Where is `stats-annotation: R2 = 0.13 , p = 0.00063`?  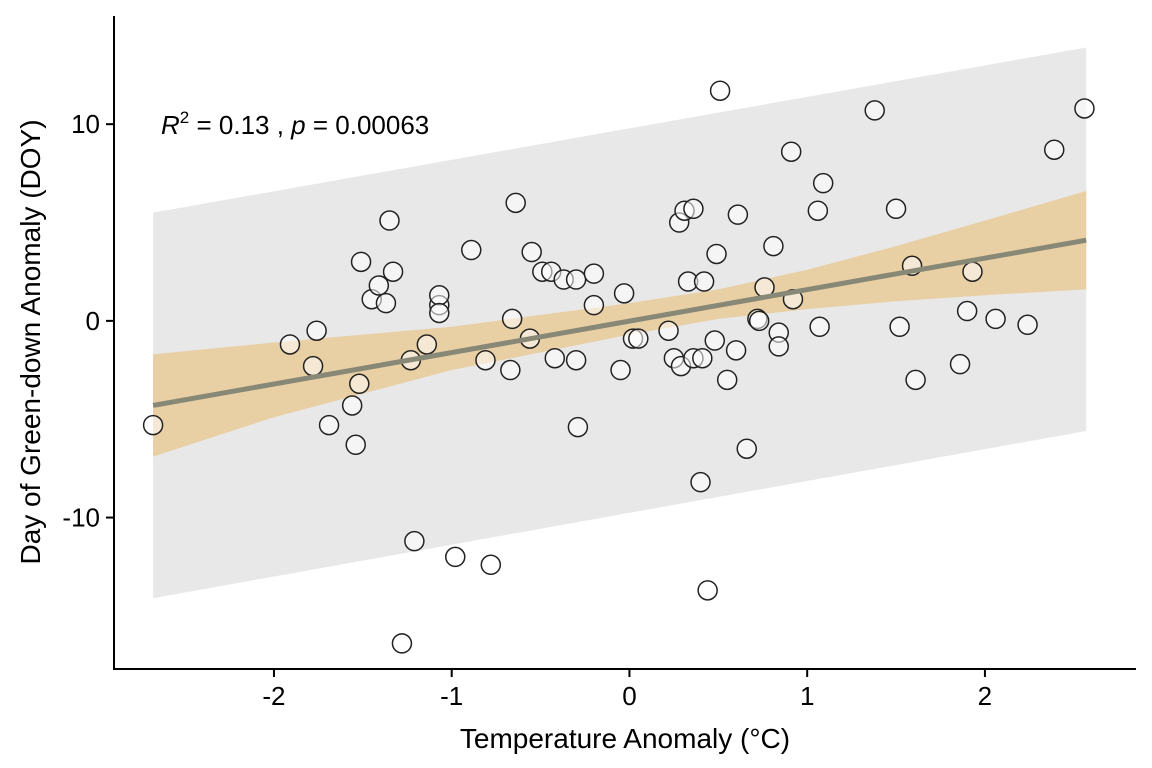
stats-annotation: R2 = 0.13 , p = 0.00063 is located at coordinates (295, 124).